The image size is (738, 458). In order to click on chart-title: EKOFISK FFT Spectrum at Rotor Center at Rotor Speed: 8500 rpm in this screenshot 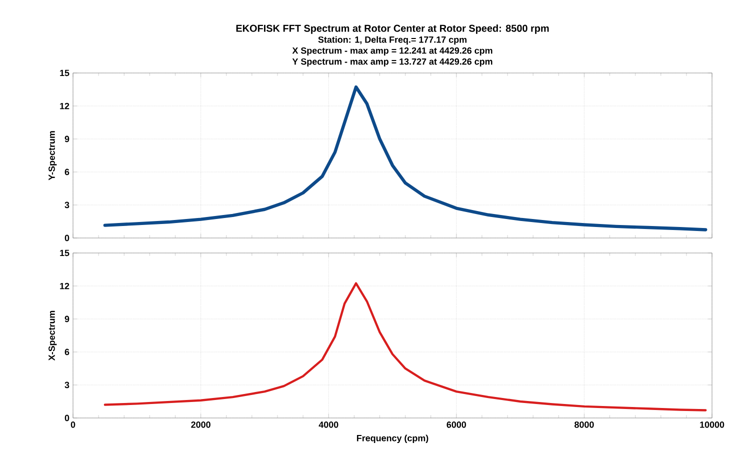, I will do `click(392, 29)`.